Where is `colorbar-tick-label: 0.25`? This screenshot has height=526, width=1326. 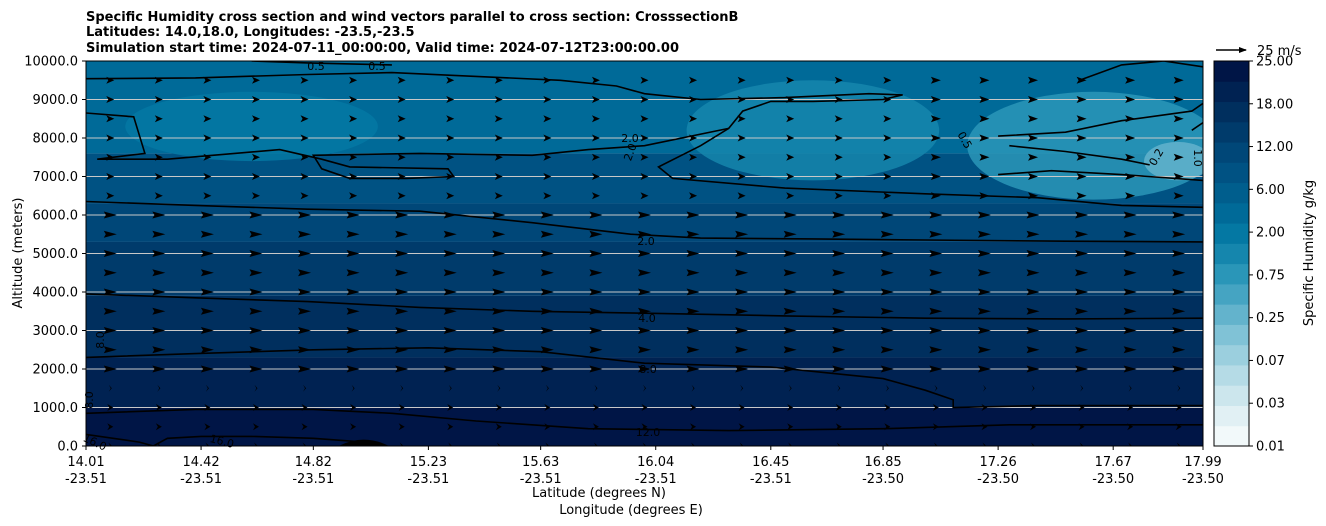
colorbar-tick-label: 0.25 is located at coordinates (1270, 318).